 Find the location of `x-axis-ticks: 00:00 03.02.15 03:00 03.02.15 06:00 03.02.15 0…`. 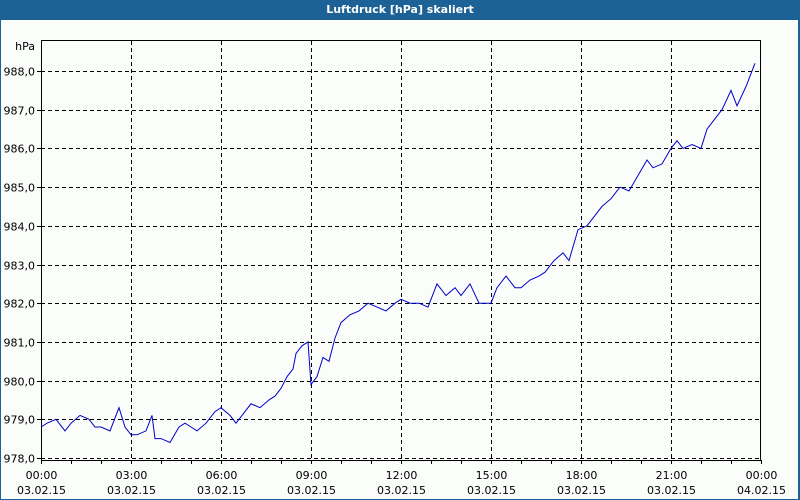

x-axis-ticks: 00:00 03.02.15 03:00 03.02.15 06:00 03.02.15 0… is located at coordinates (401, 478).